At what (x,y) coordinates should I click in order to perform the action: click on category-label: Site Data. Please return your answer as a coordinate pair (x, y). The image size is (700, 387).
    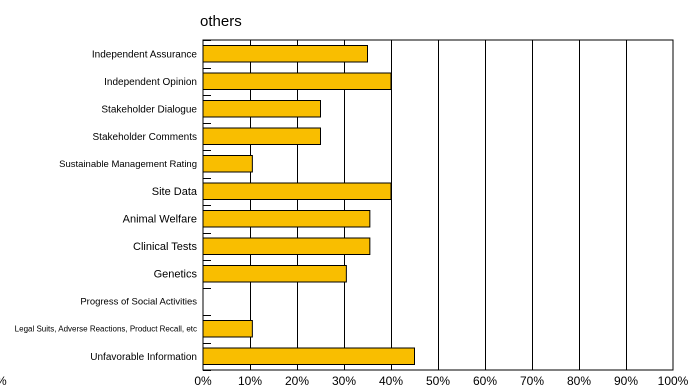
    Looking at the image, I should click on (175, 192).